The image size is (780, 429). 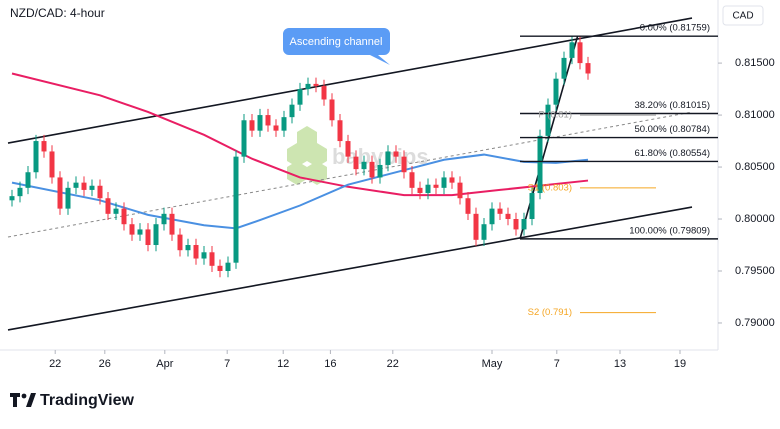 I want to click on fib-label: 38.20% (0.81015), so click(x=672, y=105).